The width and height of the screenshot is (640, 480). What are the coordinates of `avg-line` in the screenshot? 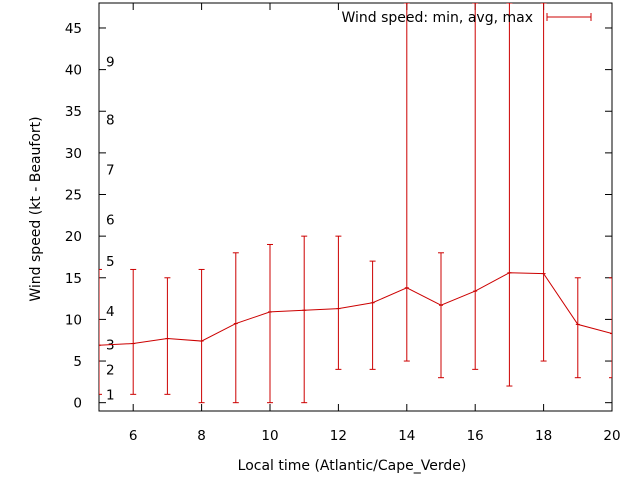 It's located at (355, 309).